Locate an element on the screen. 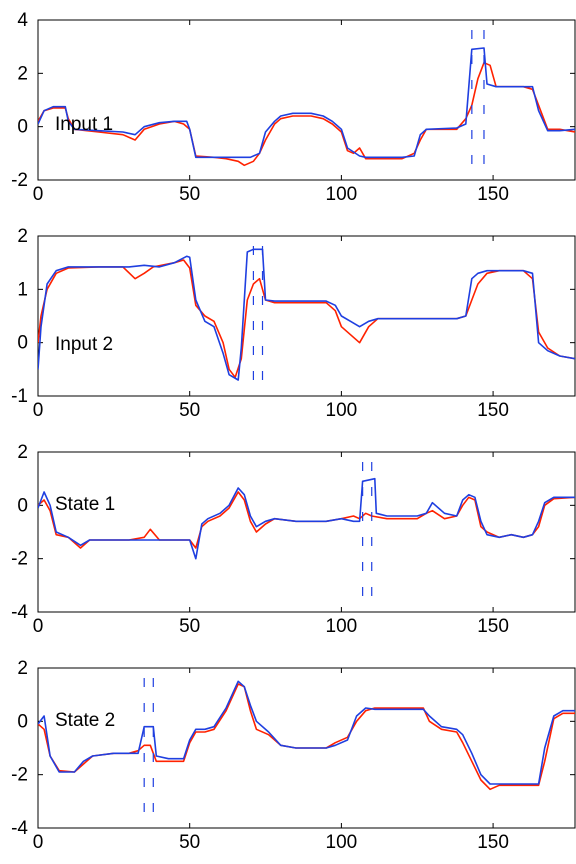 This screenshot has height=864, width=576. panel-annotation: Input 2 is located at coordinates (84, 344).